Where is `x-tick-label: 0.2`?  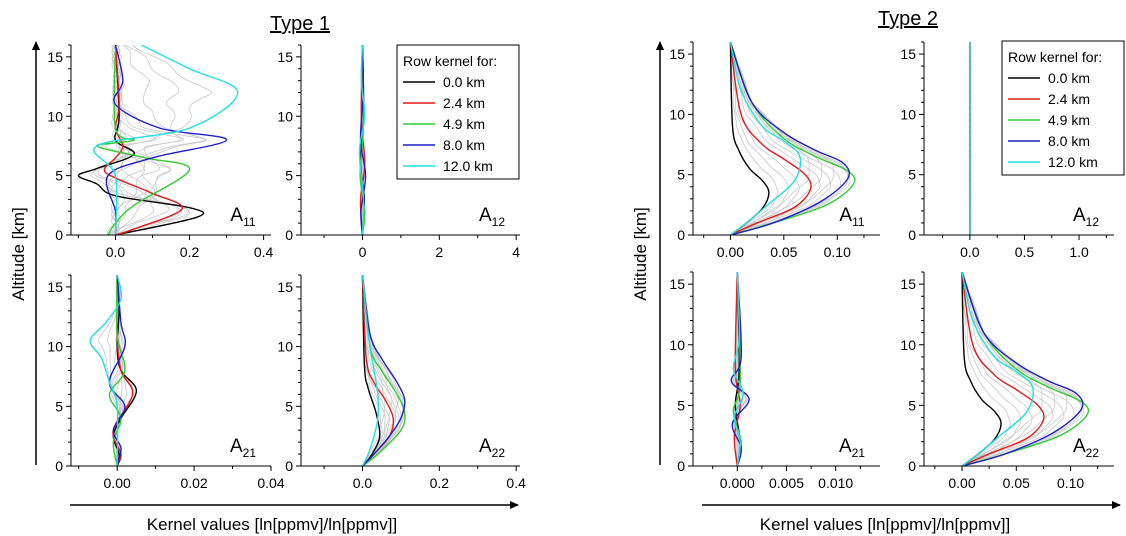
x-tick-label: 0.2 is located at coordinates (440, 483).